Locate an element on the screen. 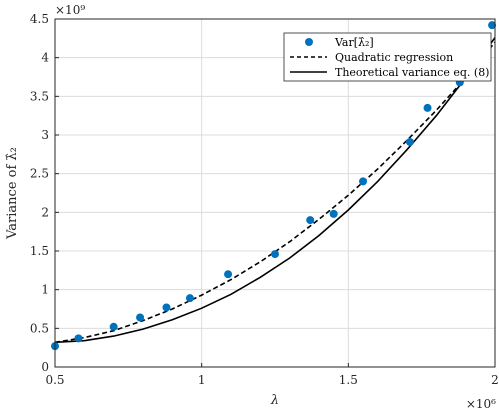  y-tick-label: 2 is located at coordinates (45, 212).